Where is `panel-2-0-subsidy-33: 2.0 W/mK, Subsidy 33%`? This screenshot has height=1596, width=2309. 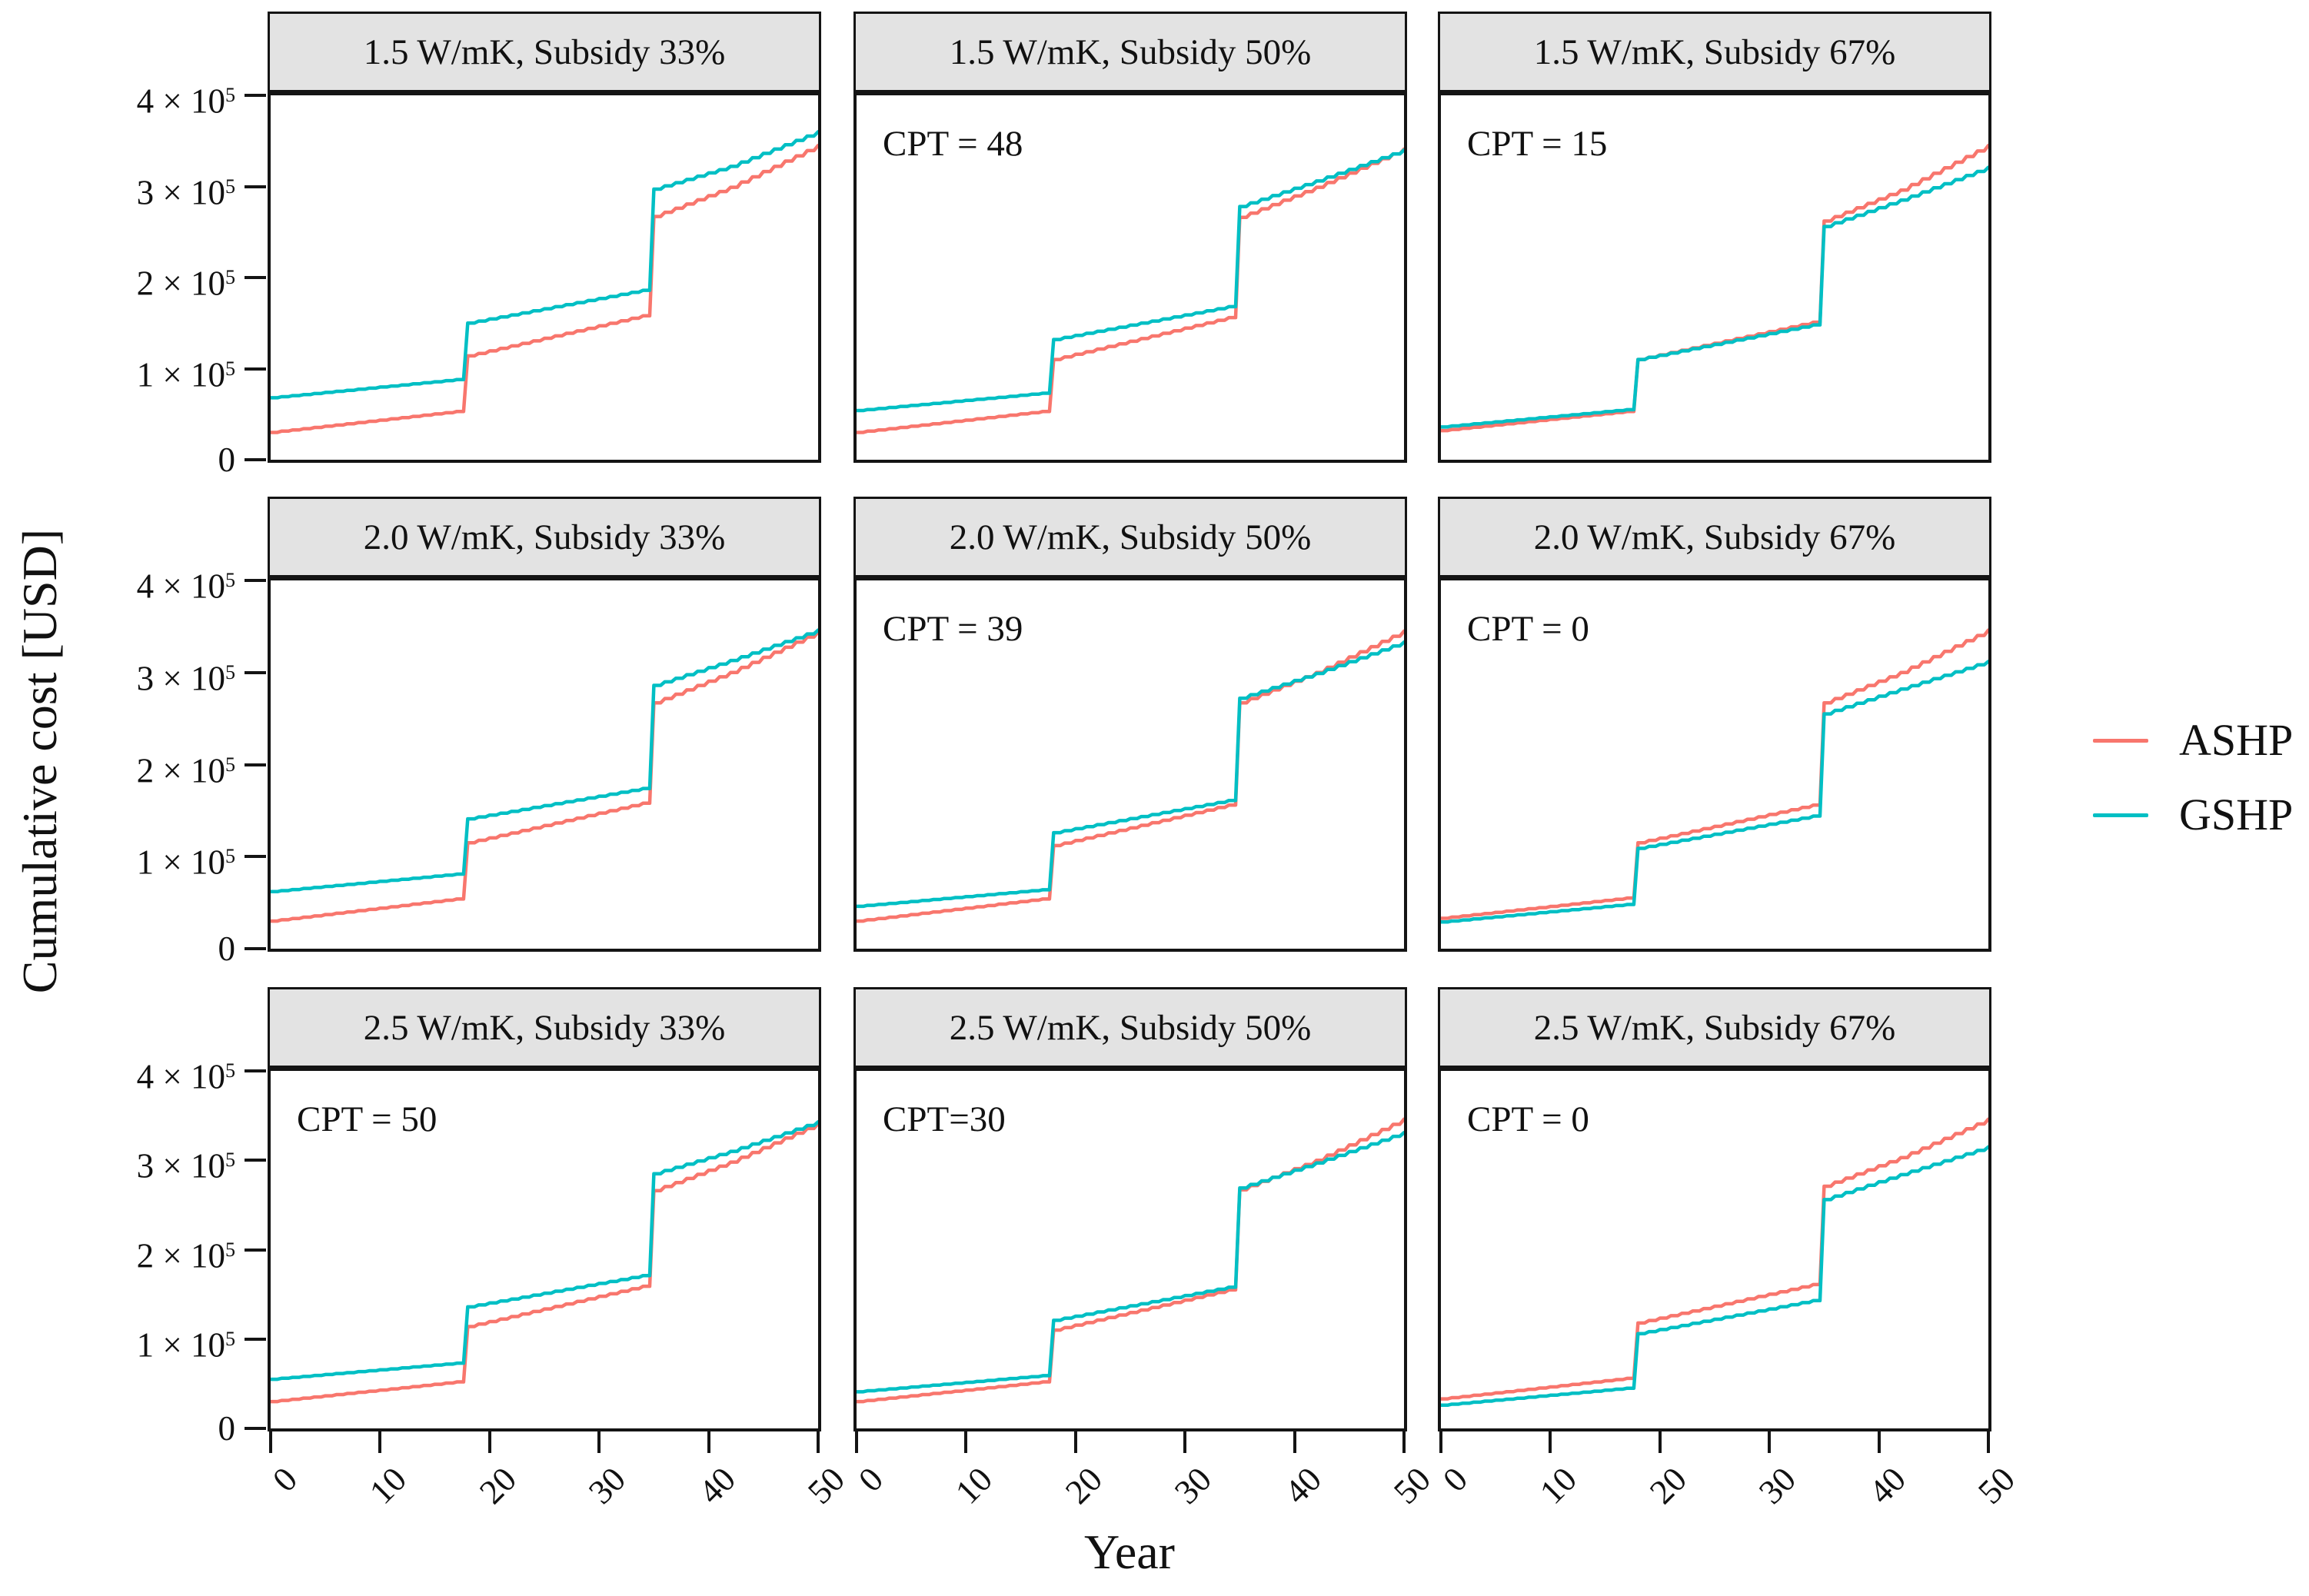
panel-2-0-subsidy-33: 2.0 W/mK, Subsidy 33% is located at coordinates (545, 724).